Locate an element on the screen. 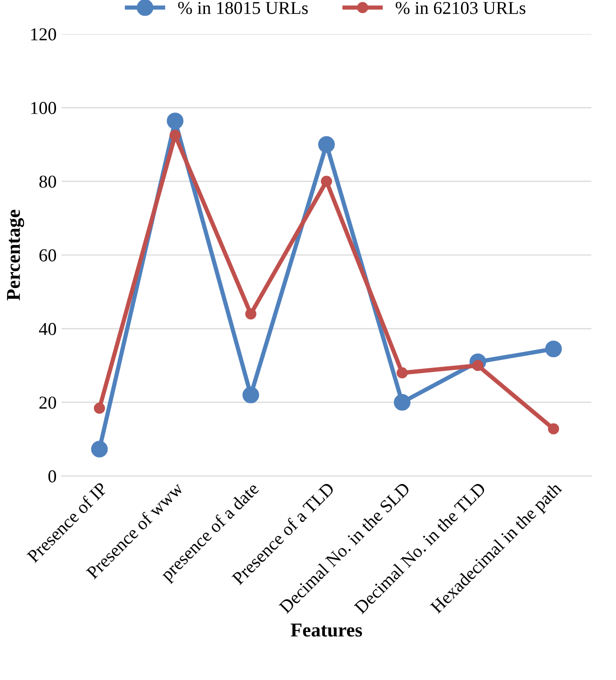  y-tick-label: 120 is located at coordinates (43, 34).